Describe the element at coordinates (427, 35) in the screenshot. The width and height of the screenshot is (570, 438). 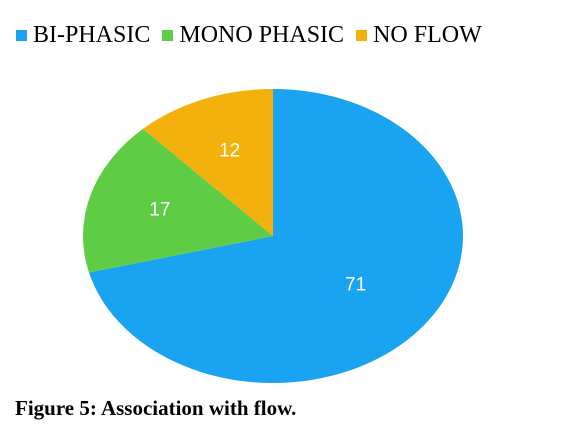
I see `legend-label: NO FLOW` at that location.